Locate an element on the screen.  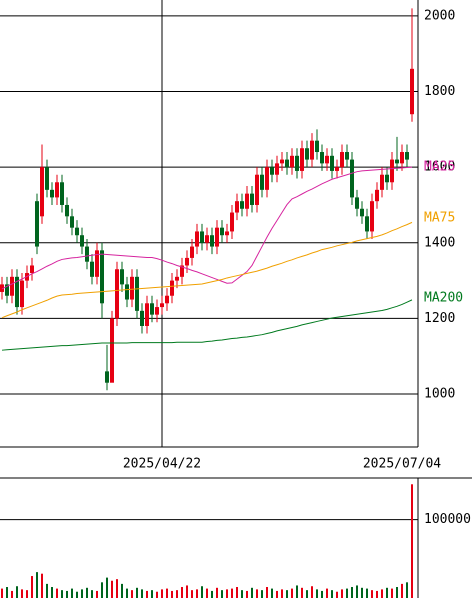
y-tick-label: 1600 is located at coordinates (439, 167).